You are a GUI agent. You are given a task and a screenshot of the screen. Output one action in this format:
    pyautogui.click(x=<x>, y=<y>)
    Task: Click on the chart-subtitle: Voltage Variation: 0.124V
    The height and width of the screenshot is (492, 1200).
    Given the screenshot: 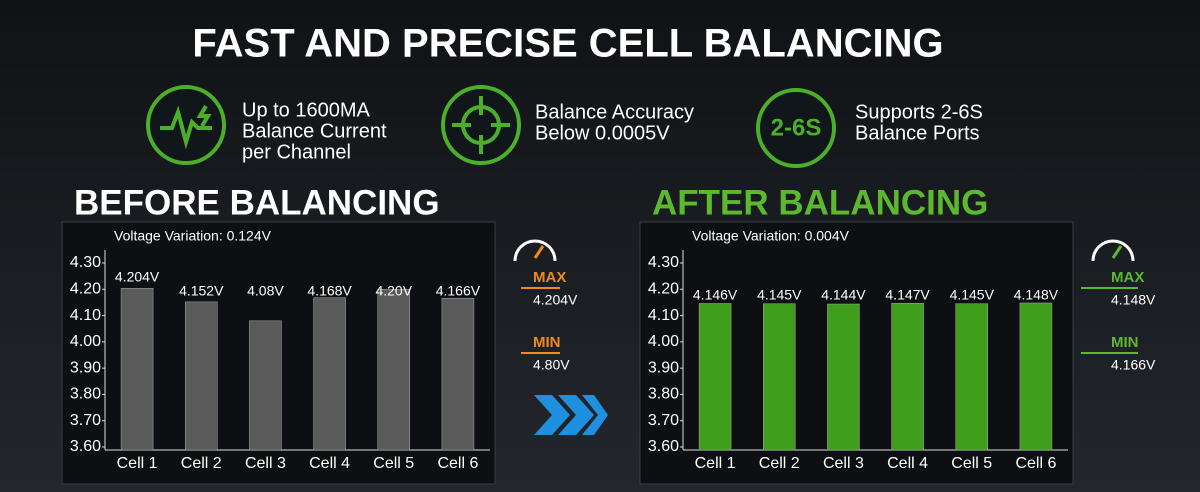 What is the action you would take?
    pyautogui.click(x=193, y=236)
    